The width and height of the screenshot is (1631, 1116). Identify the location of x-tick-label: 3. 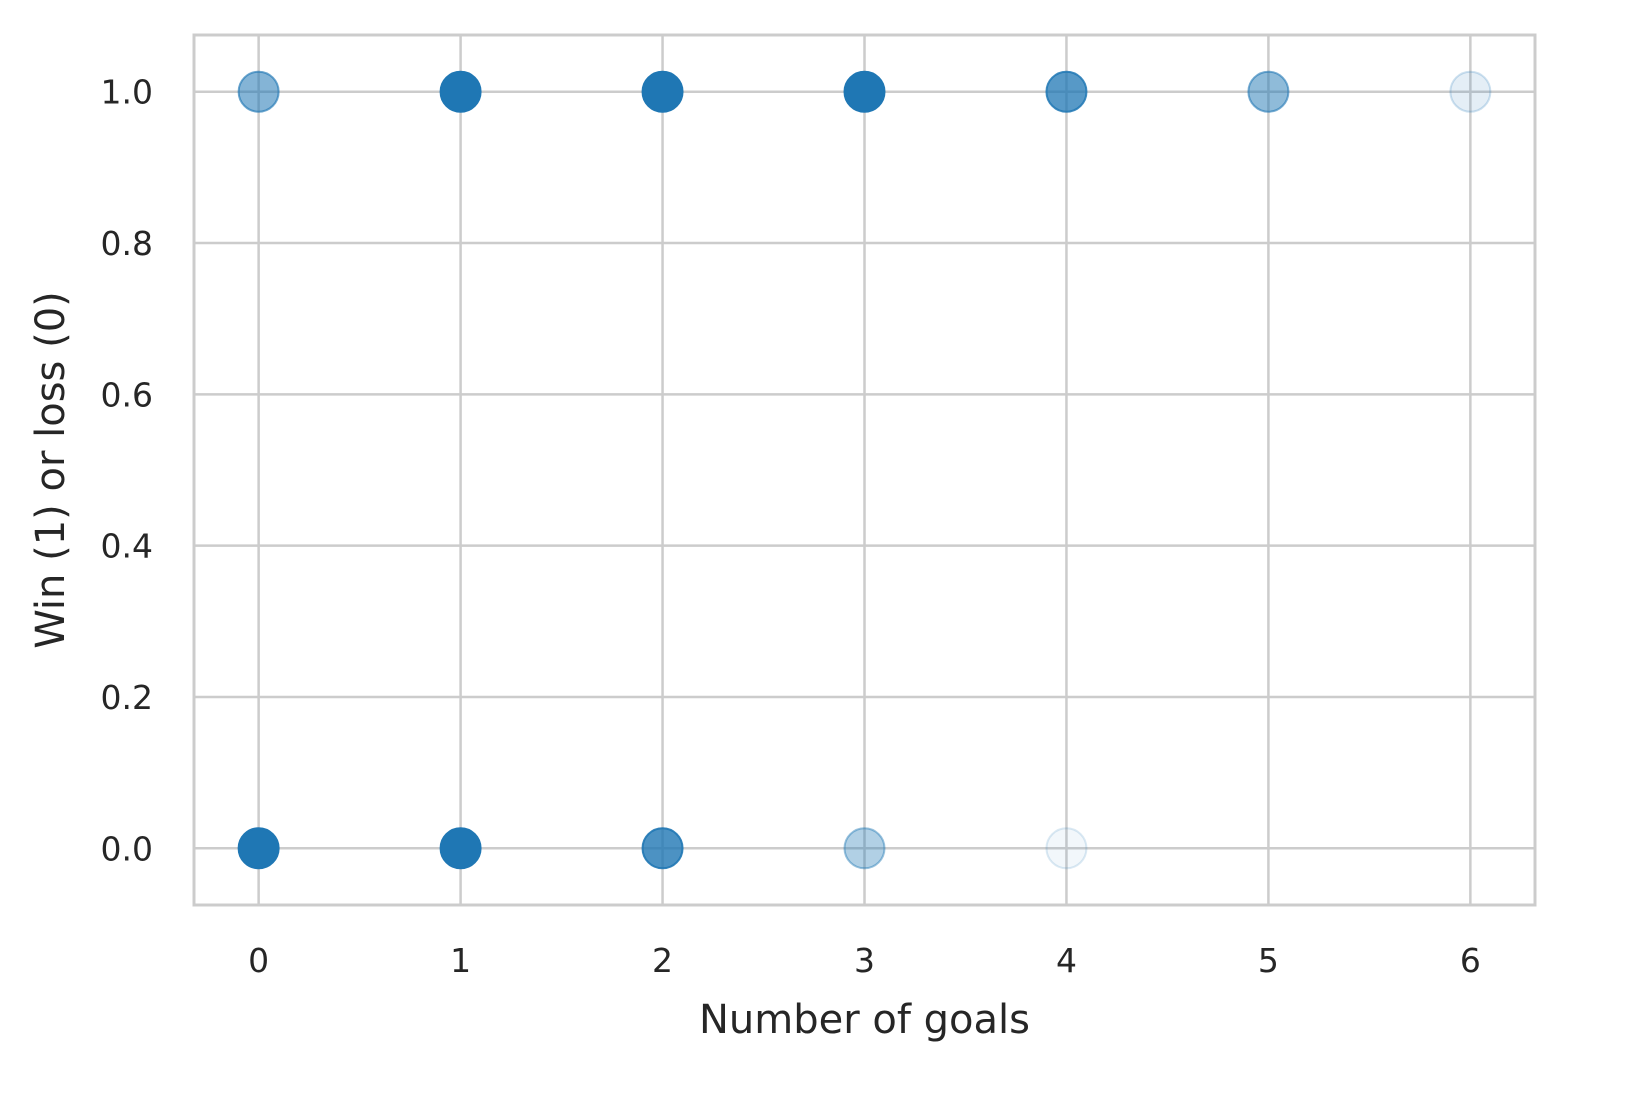
(864, 960).